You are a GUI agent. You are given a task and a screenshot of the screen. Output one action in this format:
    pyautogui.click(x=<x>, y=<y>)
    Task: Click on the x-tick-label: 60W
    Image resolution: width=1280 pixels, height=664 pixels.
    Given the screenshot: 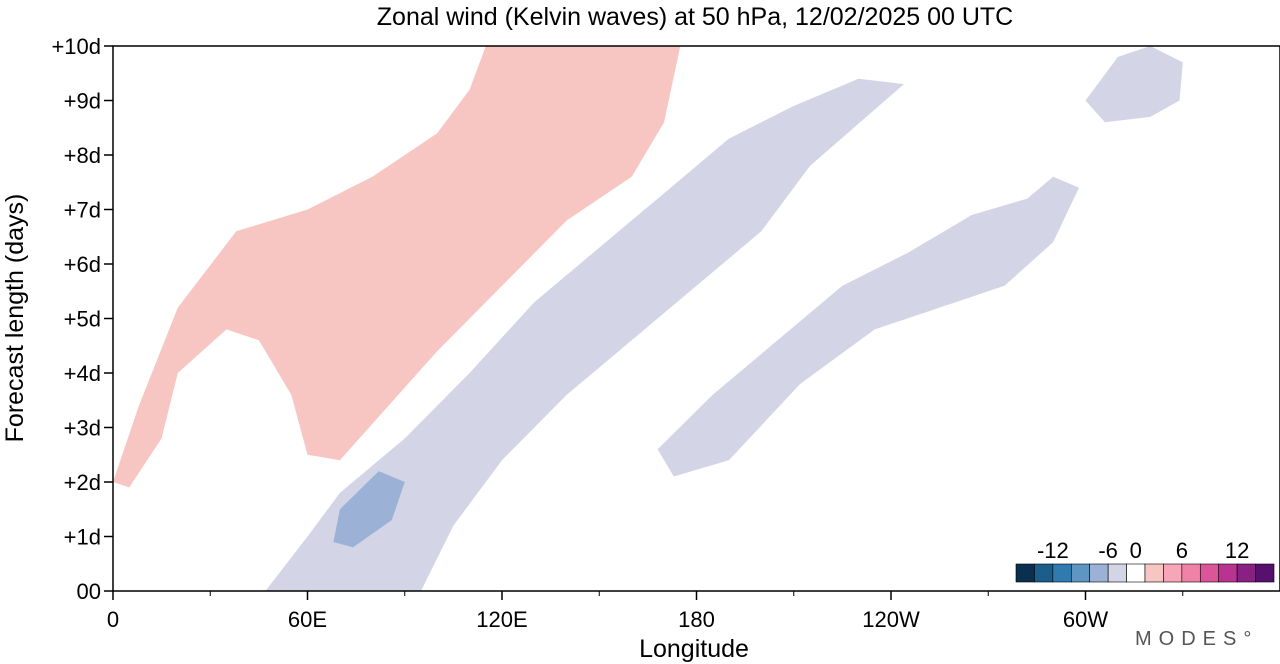 What is the action you would take?
    pyautogui.click(x=1085, y=619)
    